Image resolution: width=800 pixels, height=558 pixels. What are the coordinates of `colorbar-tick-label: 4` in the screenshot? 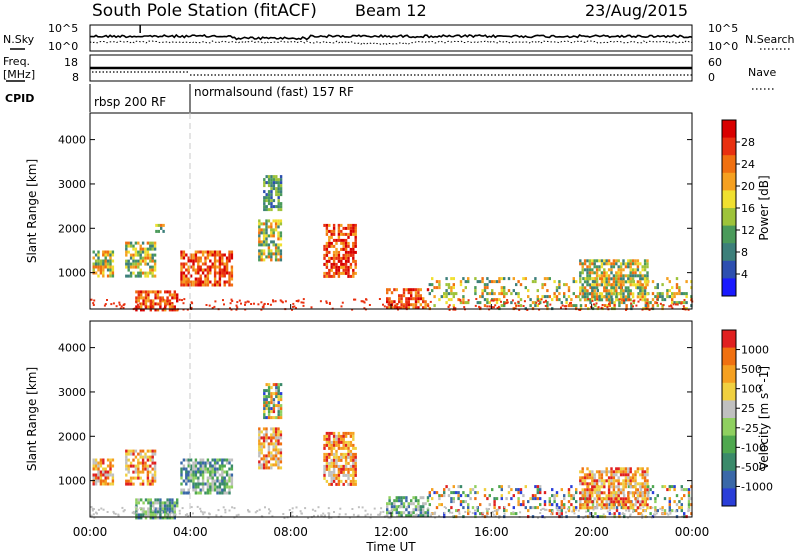 It's located at (744, 274).